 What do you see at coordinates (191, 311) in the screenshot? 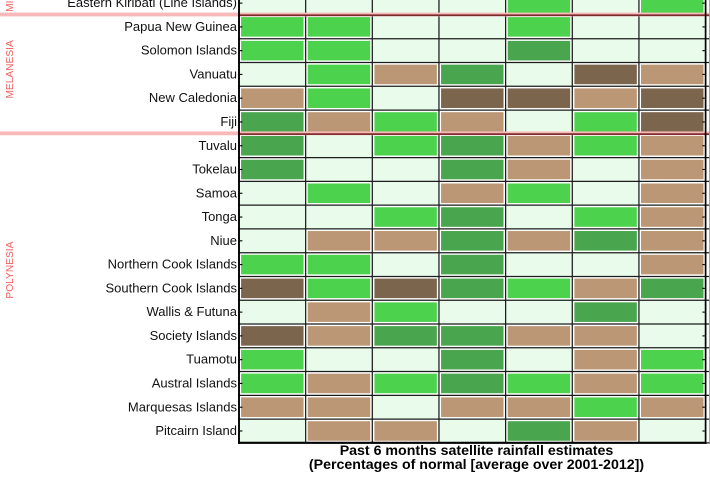
I see `svg-text: Wallis & Futuna` at bounding box center [191, 311].